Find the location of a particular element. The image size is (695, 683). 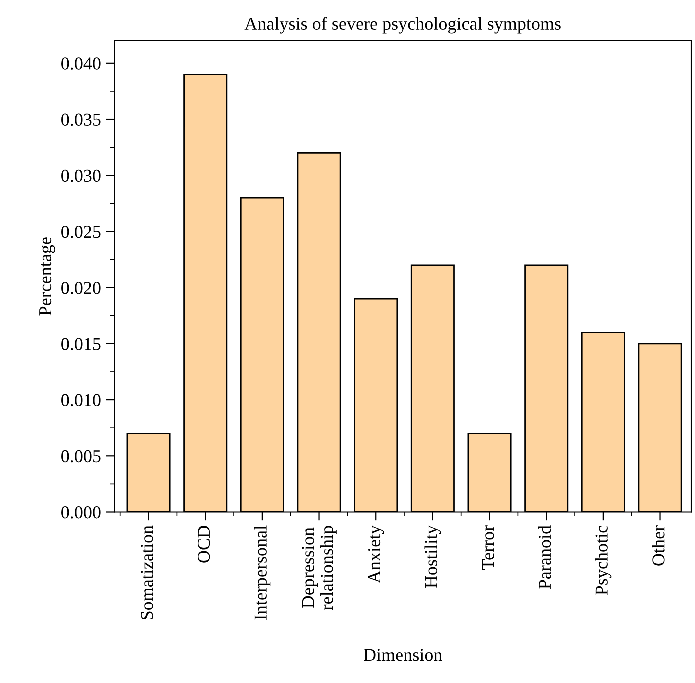

y-tick-label: 0.035 is located at coordinates (81, 120).